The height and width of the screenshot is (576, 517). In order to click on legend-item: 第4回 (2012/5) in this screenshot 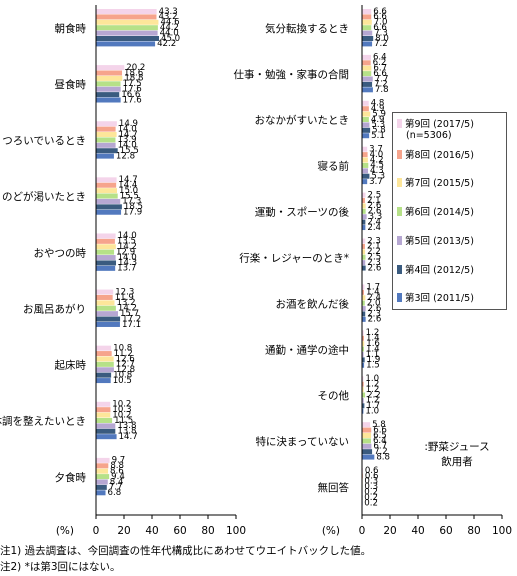, I will do `click(435, 269)`.